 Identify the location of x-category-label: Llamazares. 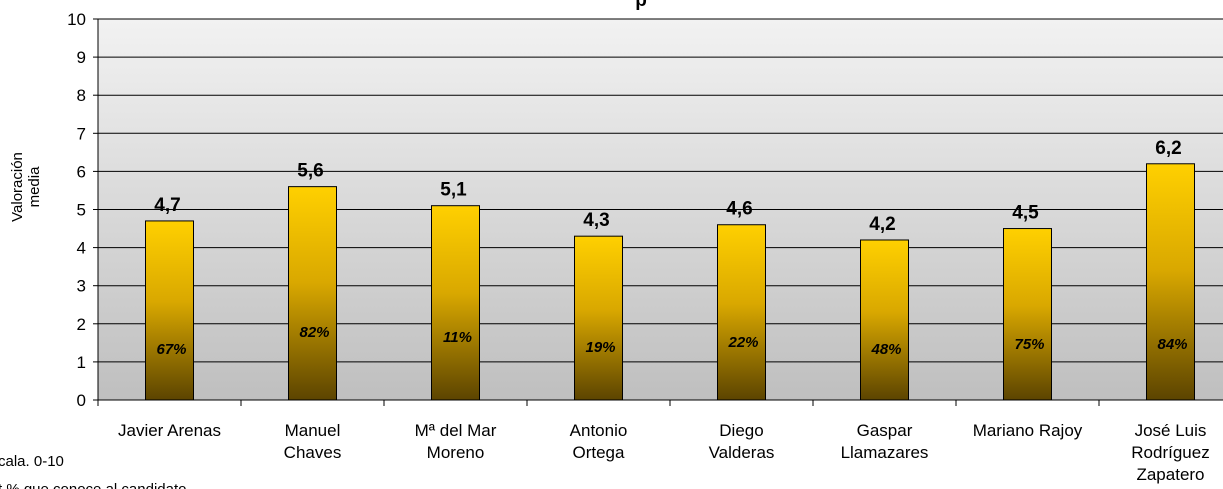
(885, 452).